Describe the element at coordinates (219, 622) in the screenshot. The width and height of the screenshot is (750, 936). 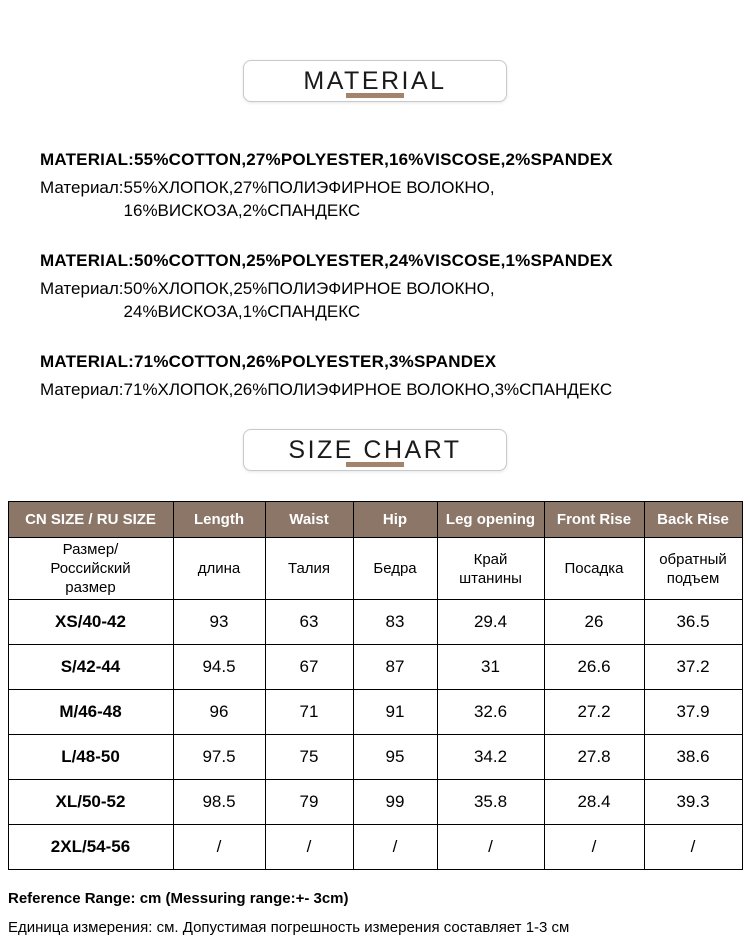
I see `value-cell: 93` at that location.